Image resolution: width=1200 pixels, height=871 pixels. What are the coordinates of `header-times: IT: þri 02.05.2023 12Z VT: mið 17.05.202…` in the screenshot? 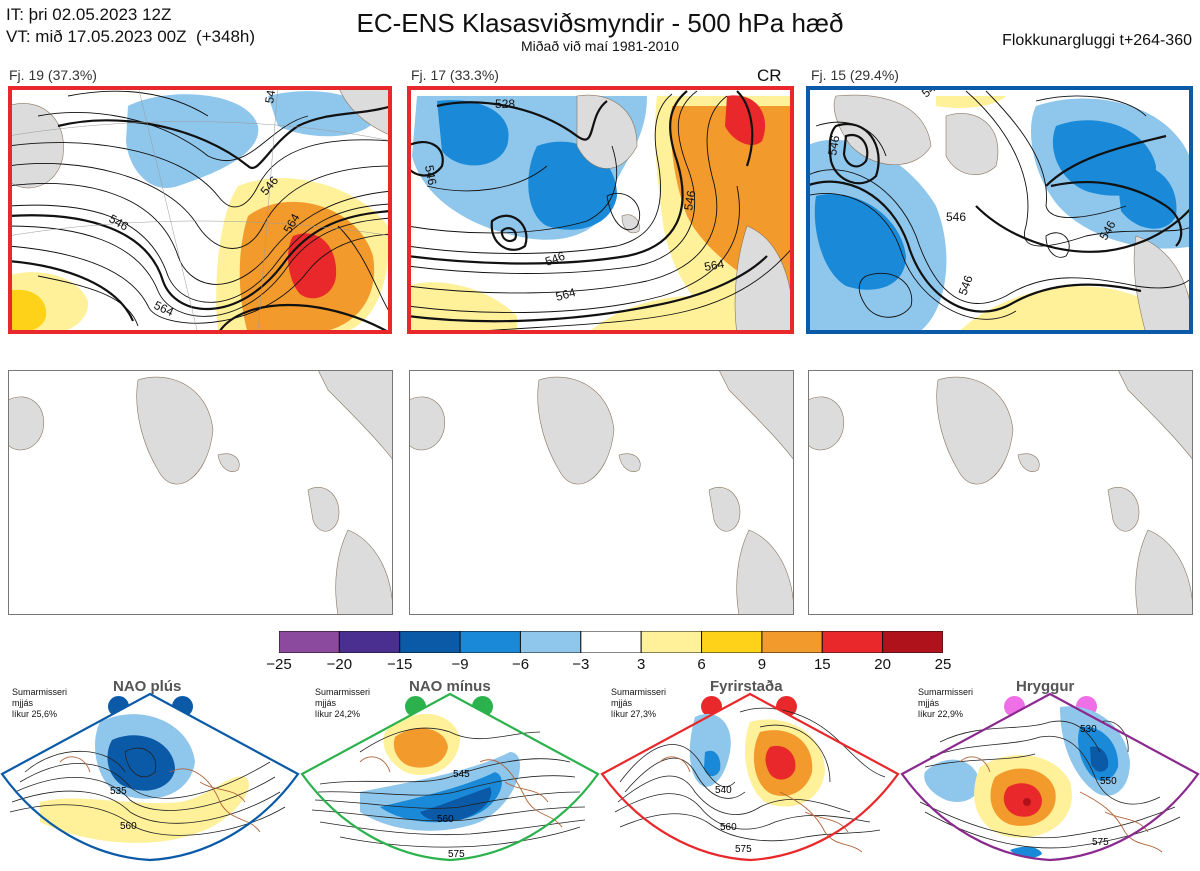 It's located at (130, 26).